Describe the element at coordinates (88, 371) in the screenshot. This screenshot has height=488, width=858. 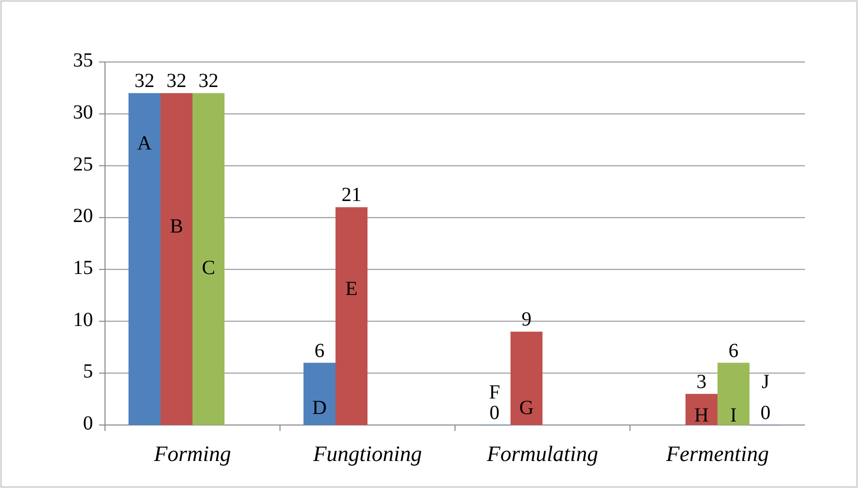
I see `y-tick-label: 5` at that location.